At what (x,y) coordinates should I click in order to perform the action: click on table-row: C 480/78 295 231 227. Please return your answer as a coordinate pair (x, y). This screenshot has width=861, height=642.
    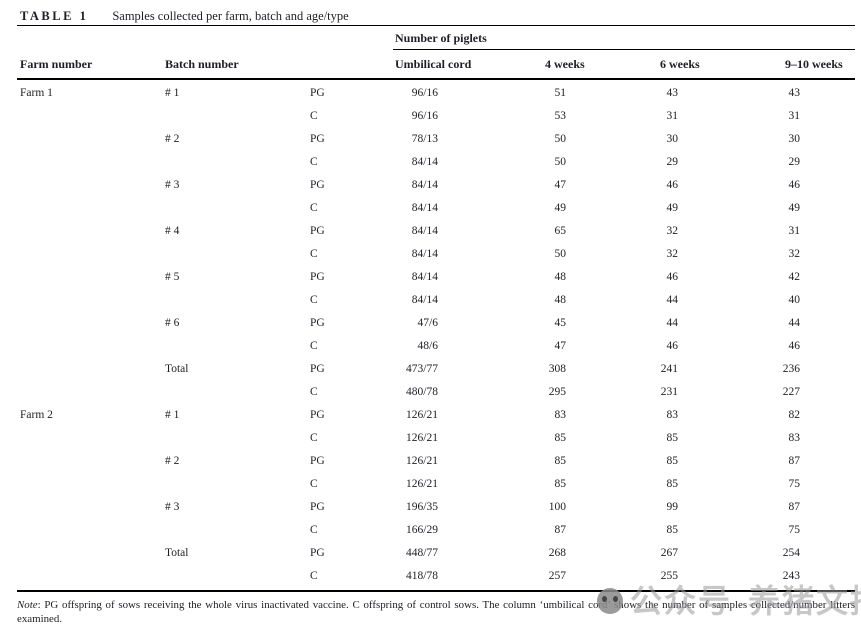
    Looking at the image, I should click on (436, 392).